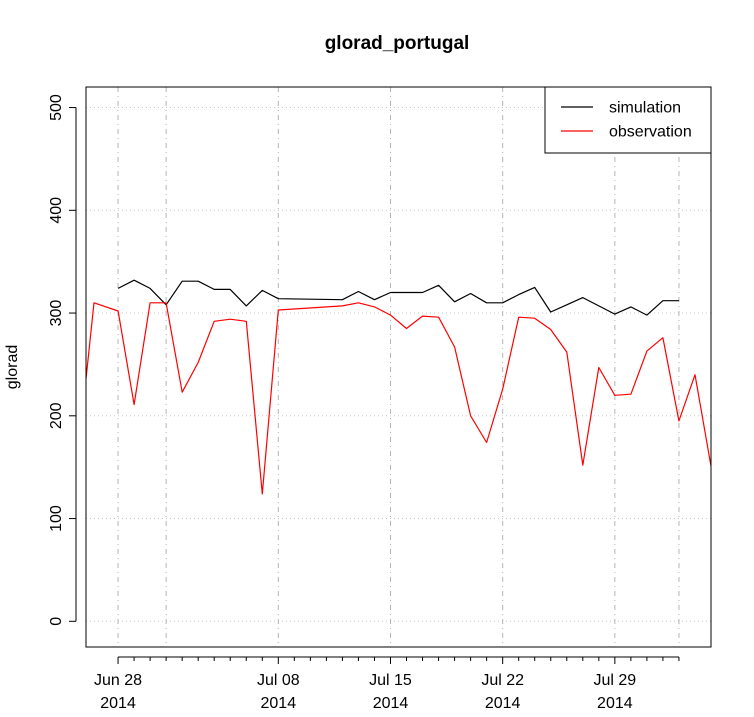 This screenshot has height=717, width=754. Describe the element at coordinates (56, 210) in the screenshot. I see `y-tick-label: 400` at that location.